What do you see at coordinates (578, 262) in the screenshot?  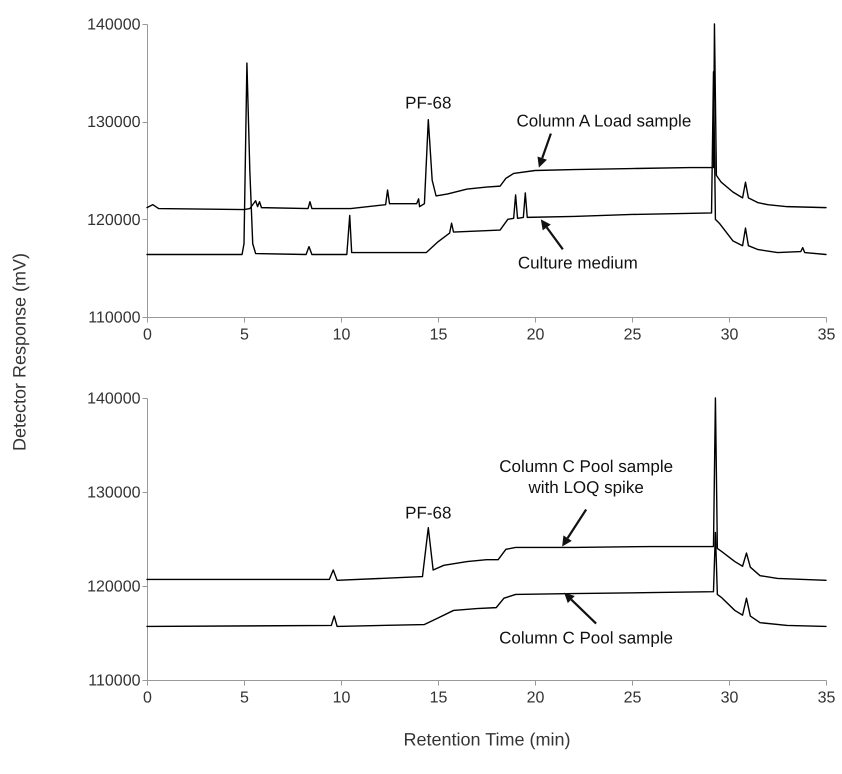 I see `annotation: Culture medium` at bounding box center [578, 262].